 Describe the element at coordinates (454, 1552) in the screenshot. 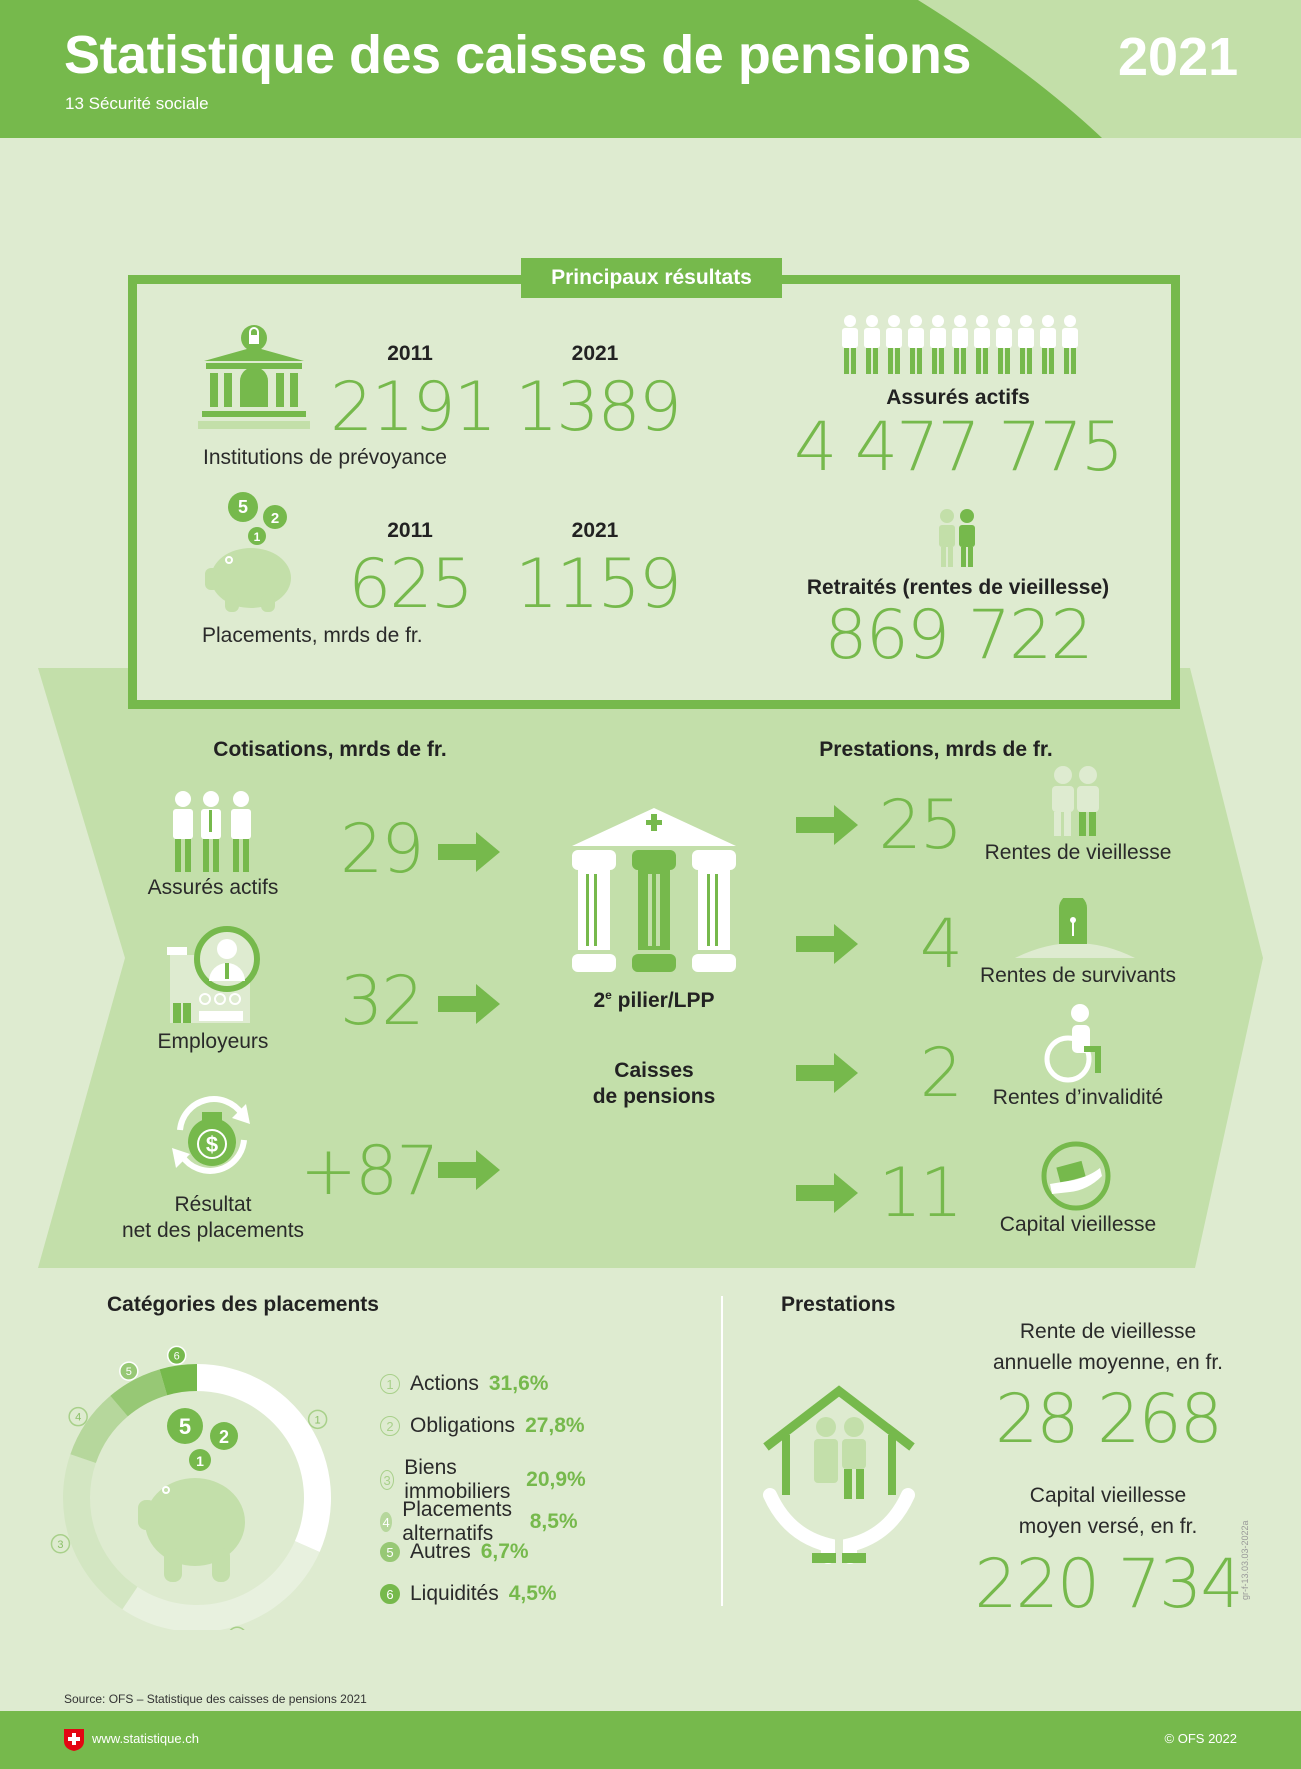

I see `legend-item: 5 Autres 6,7%` at that location.